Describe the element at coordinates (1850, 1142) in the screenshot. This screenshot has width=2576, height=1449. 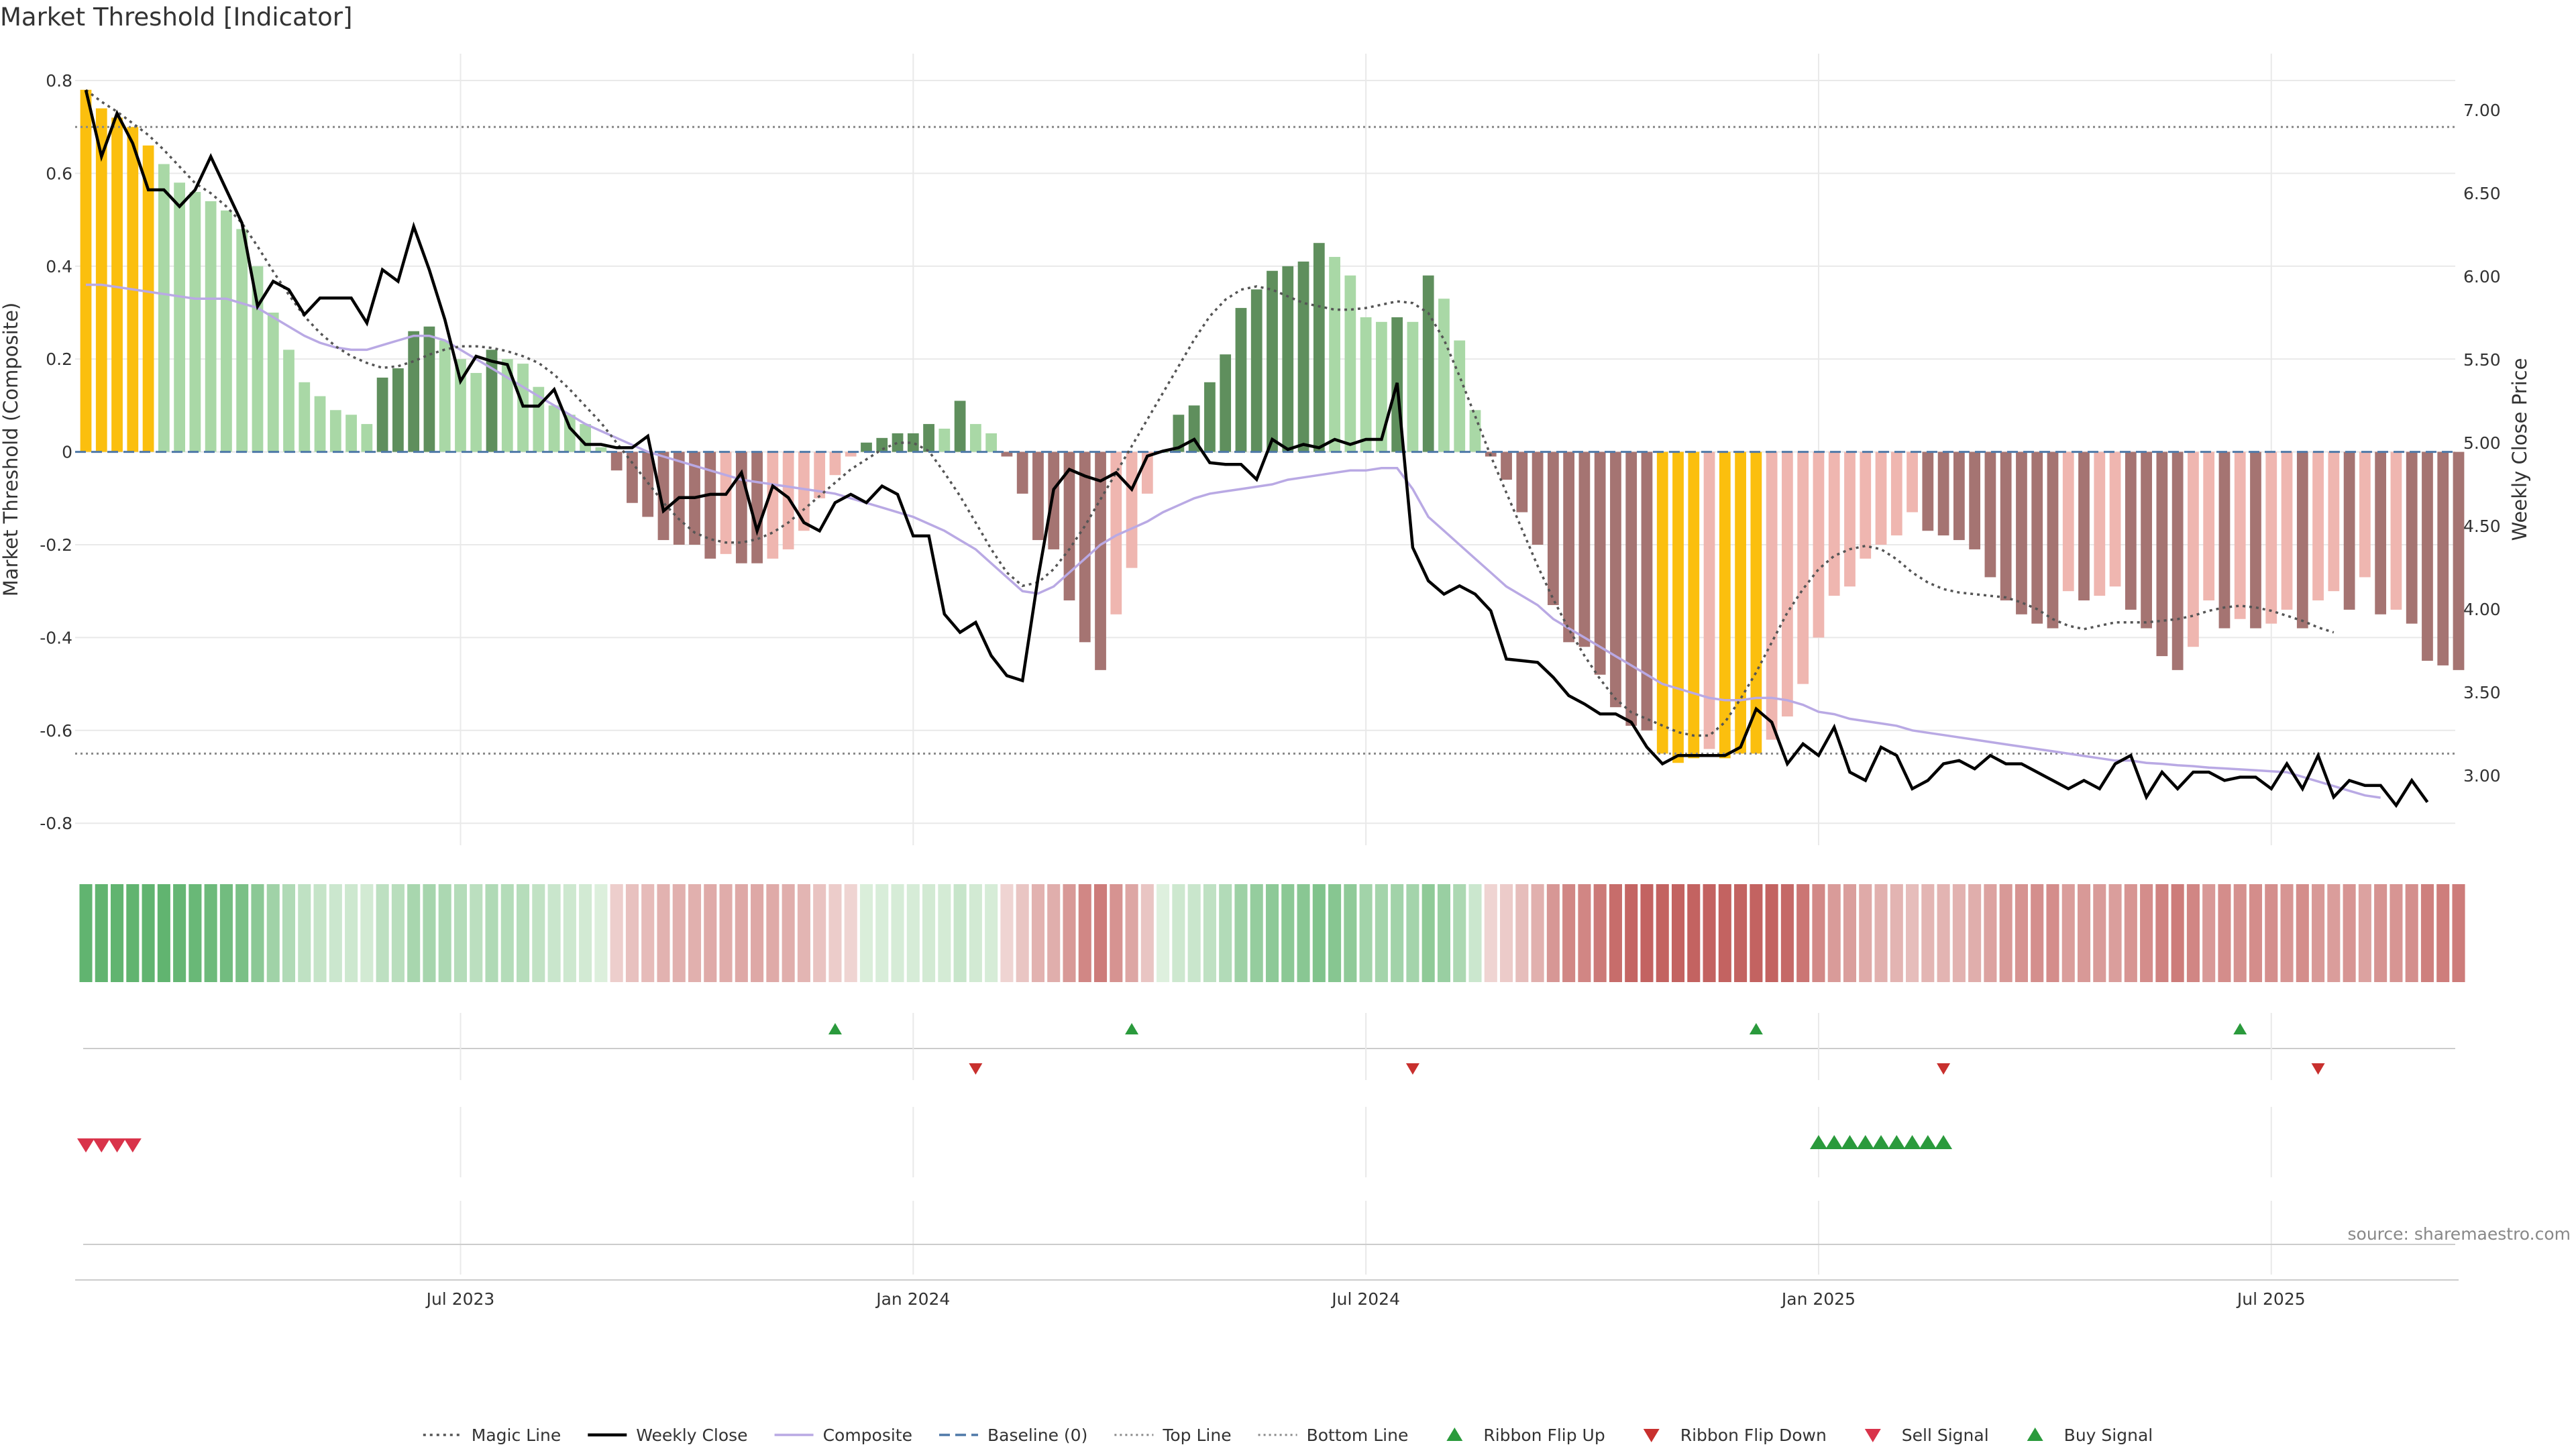
I see `buy-signal-marker` at that location.